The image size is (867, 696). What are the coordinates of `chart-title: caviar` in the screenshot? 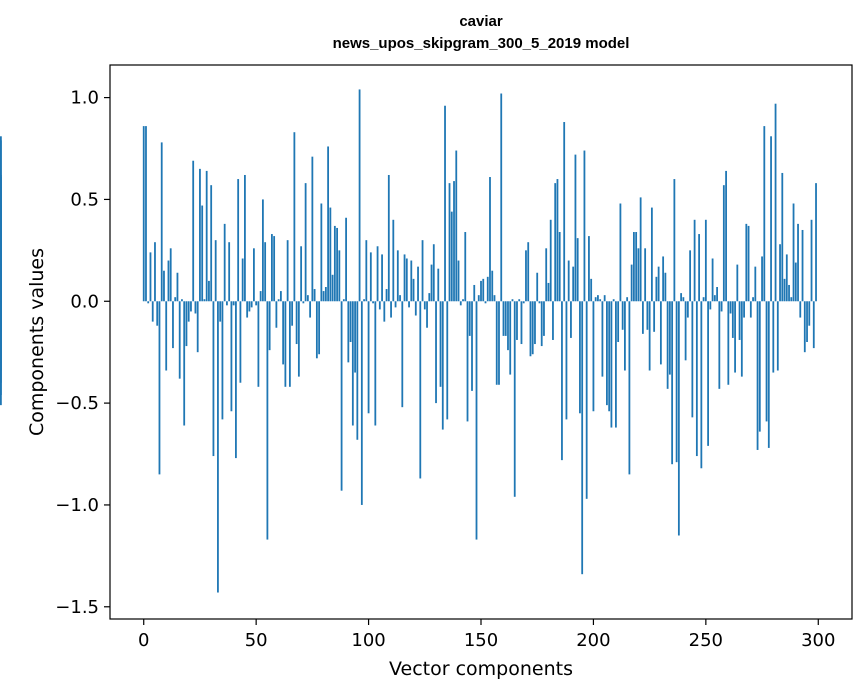 It's located at (481, 21).